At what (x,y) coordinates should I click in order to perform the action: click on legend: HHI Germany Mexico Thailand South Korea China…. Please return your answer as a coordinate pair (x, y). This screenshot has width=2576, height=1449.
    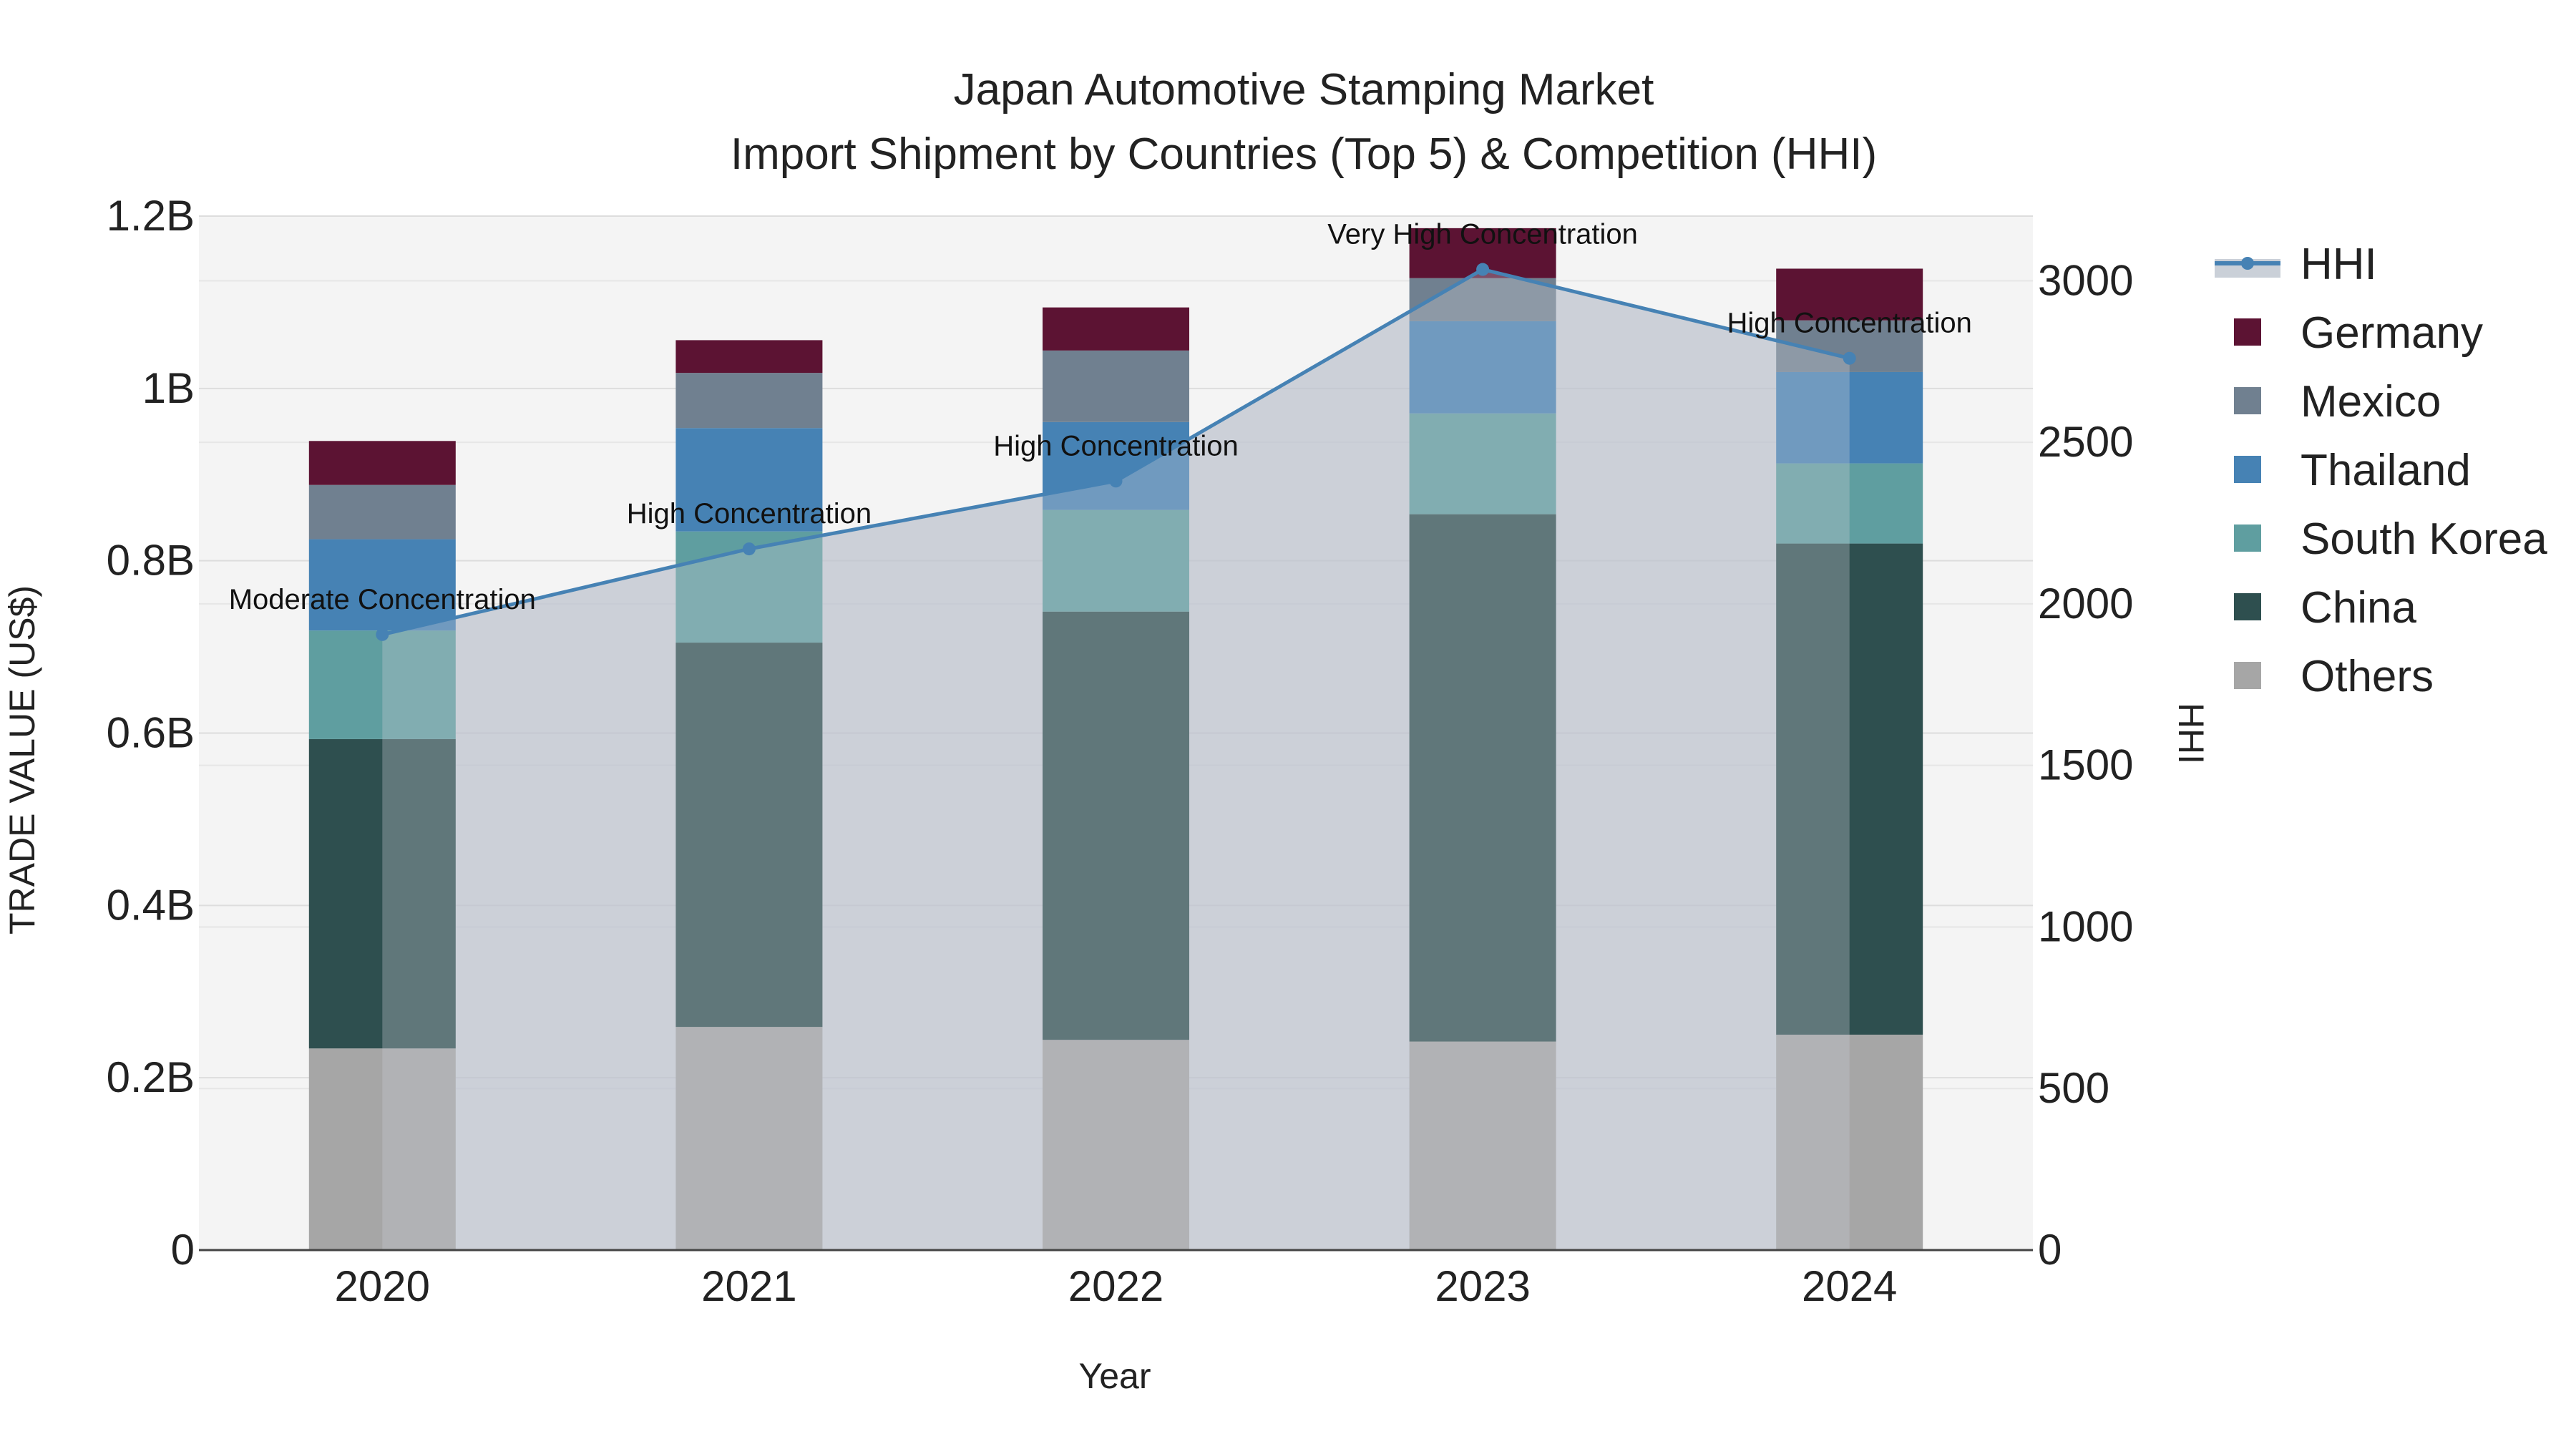
    Looking at the image, I should click on (2381, 470).